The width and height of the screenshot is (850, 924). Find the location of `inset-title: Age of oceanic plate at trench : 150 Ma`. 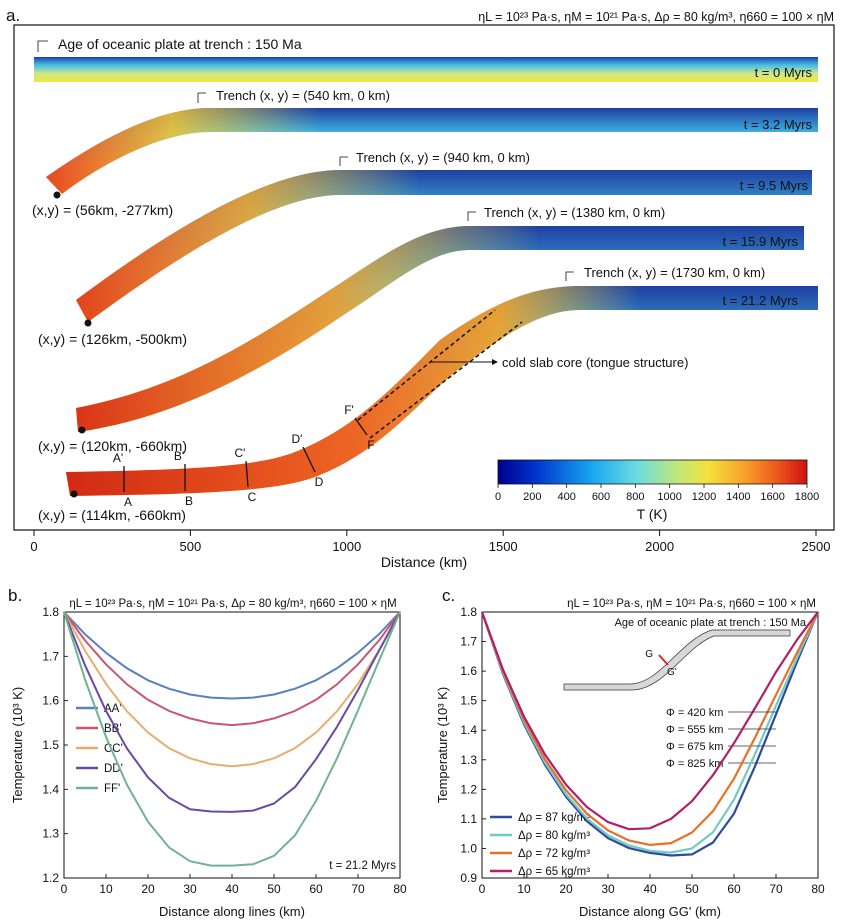

inset-title: Age of oceanic plate at trench : 150 Ma is located at coordinates (711, 623).